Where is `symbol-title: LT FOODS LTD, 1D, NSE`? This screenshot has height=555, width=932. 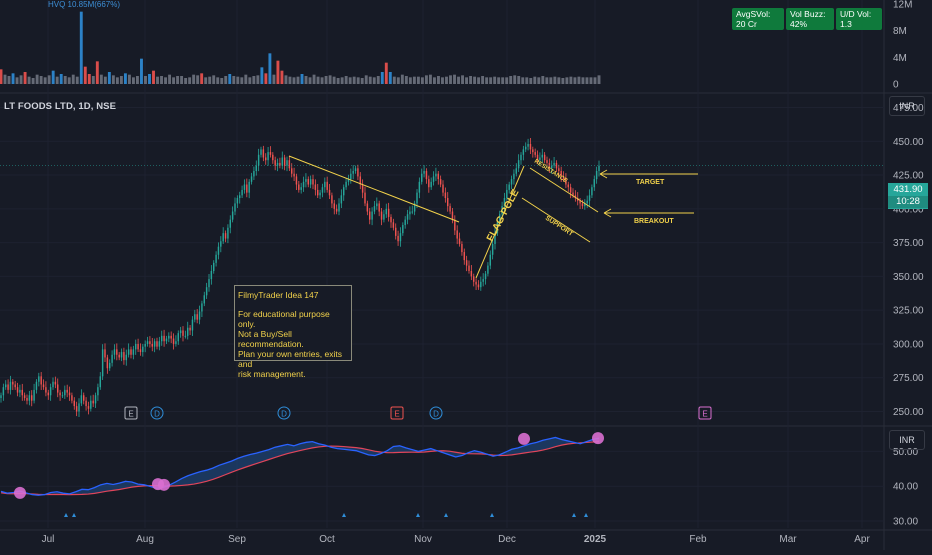 symbol-title: LT FOODS LTD, 1D, NSE is located at coordinates (60, 106).